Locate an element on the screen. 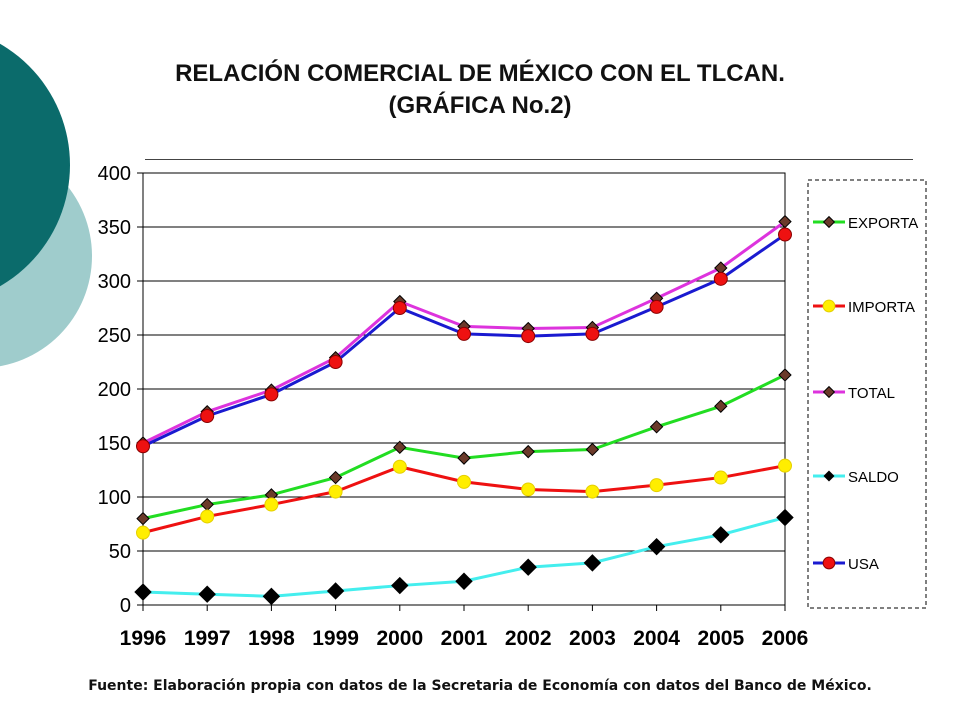 This screenshot has height=720, width=960. point-exporta-1996 is located at coordinates (143, 518).